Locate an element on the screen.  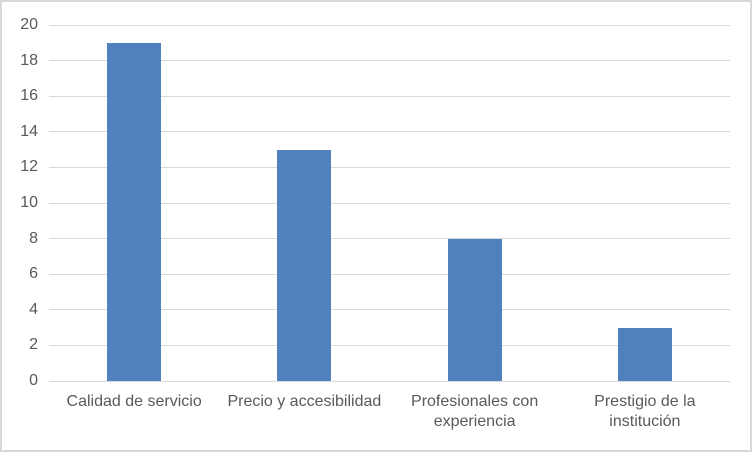
y-tick-label: 10 is located at coordinates (29, 202).